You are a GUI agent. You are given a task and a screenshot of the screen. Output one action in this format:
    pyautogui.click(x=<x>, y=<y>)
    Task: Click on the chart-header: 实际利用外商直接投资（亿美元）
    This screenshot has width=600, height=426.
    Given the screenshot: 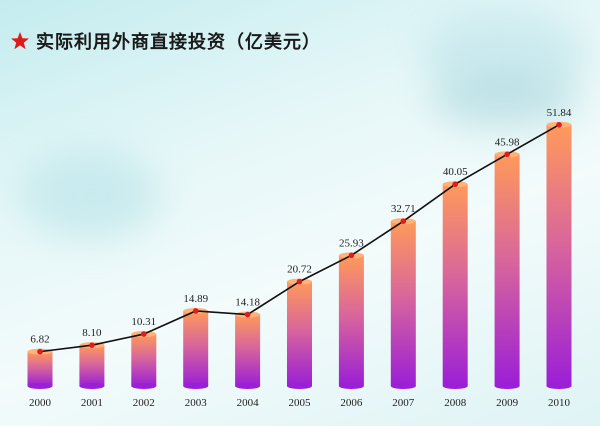 What is the action you would take?
    pyautogui.click(x=165, y=41)
    